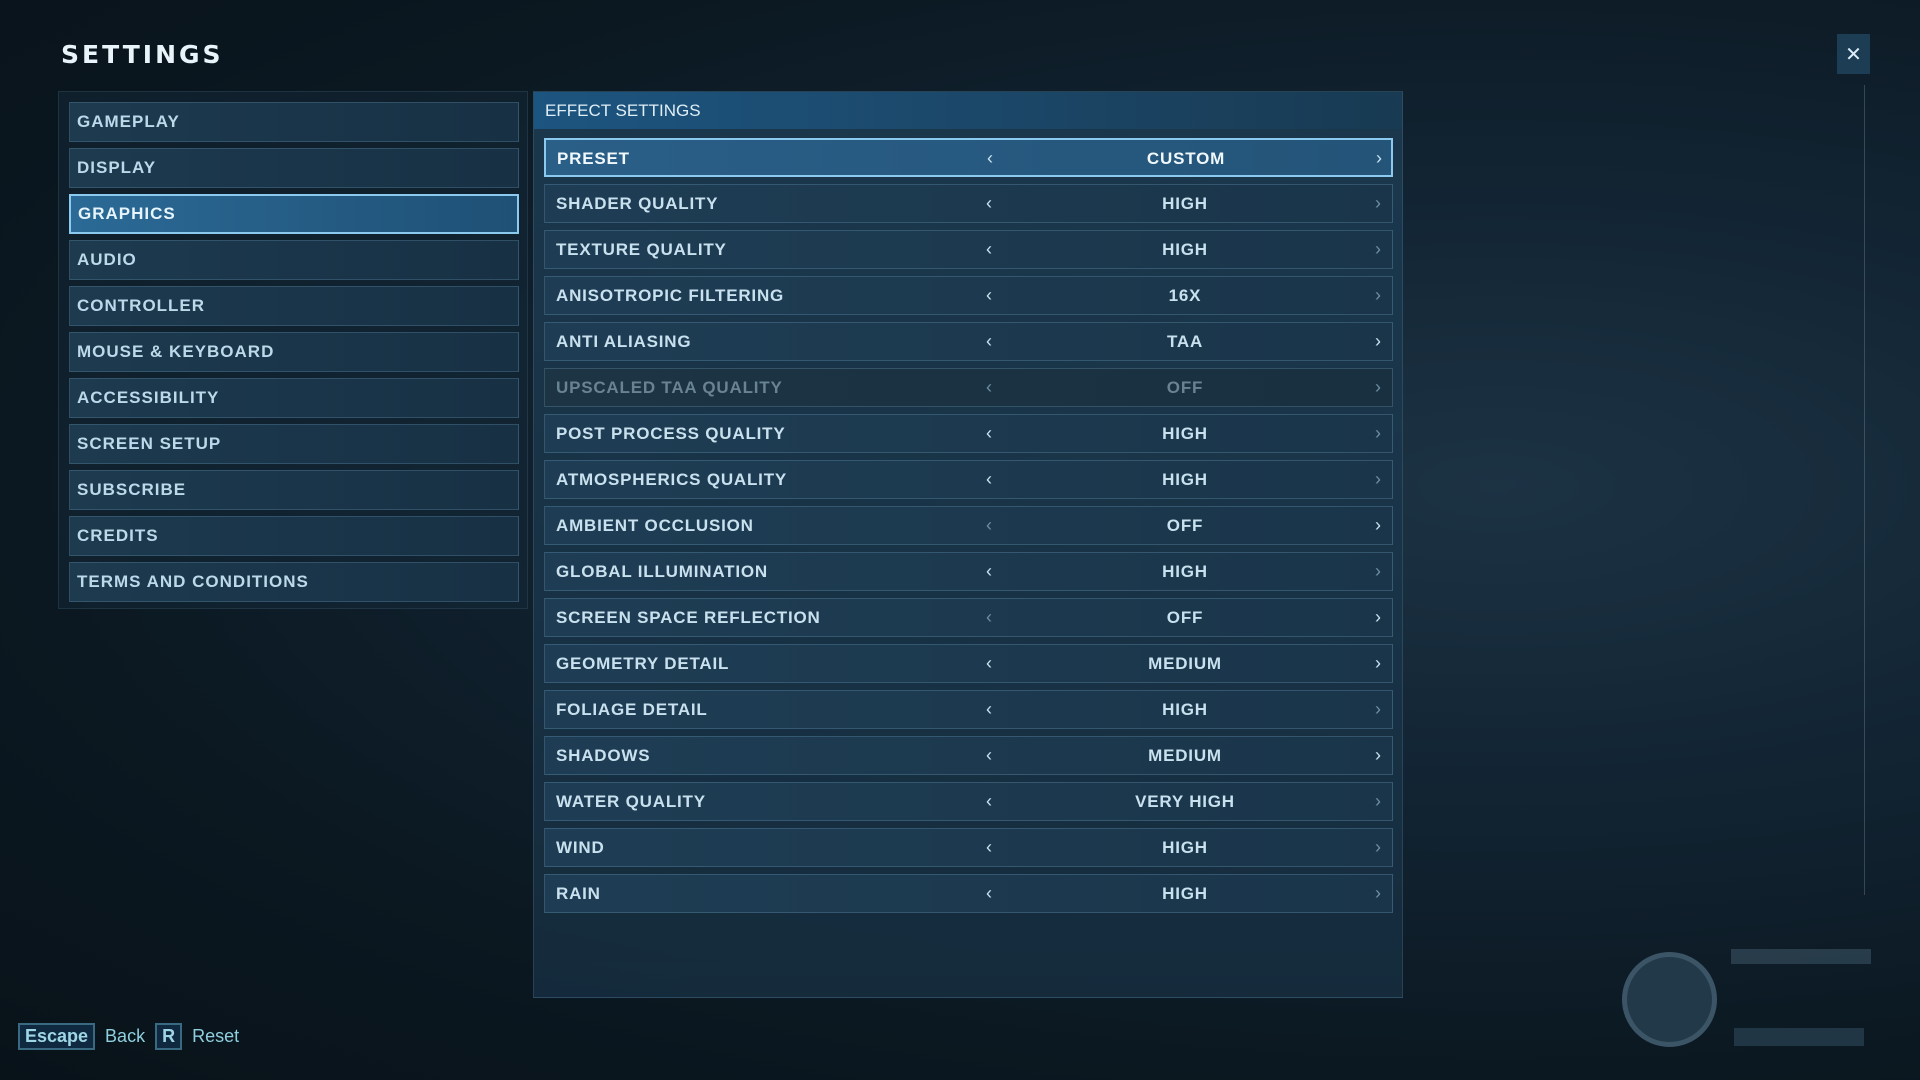 This screenshot has width=1920, height=1080. What do you see at coordinates (637, 203) in the screenshot?
I see `setting-label: SHADER QUALITY` at bounding box center [637, 203].